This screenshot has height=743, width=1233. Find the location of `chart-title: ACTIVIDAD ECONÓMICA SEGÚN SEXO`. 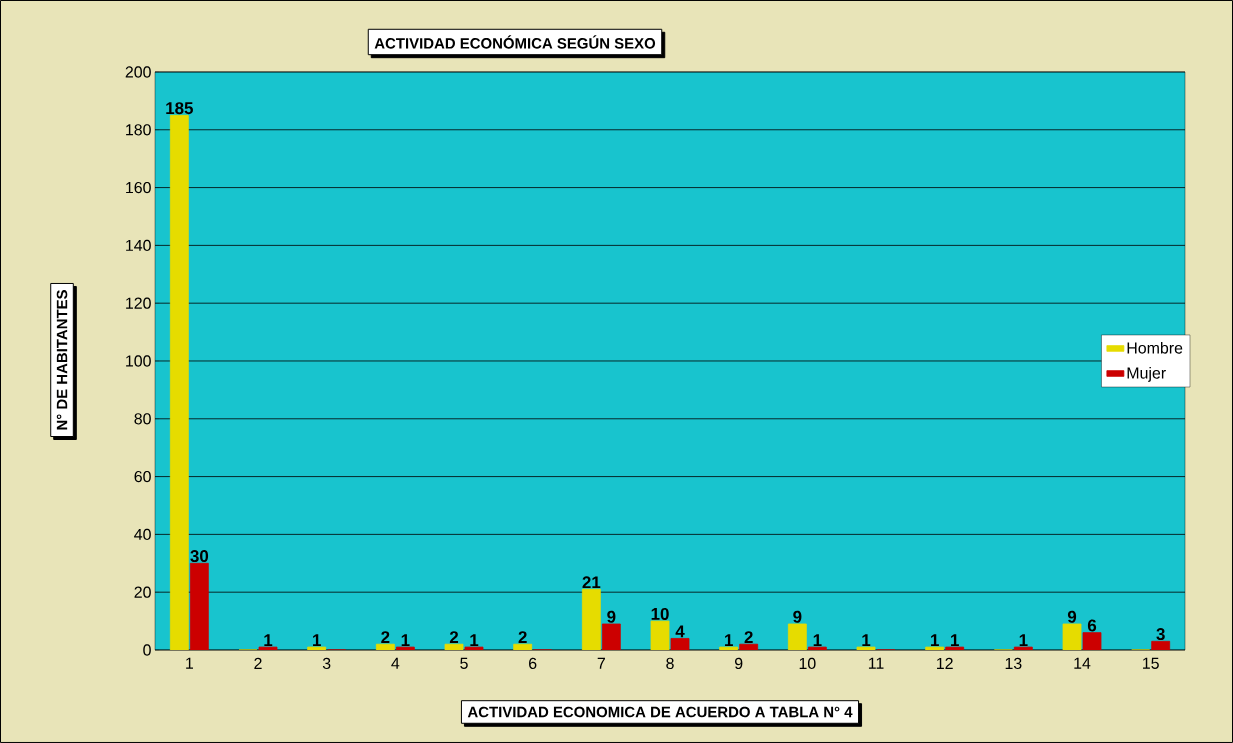

chart-title: ACTIVIDAD ECONÓMICA SEGÚN SEXO is located at coordinates (515, 42).